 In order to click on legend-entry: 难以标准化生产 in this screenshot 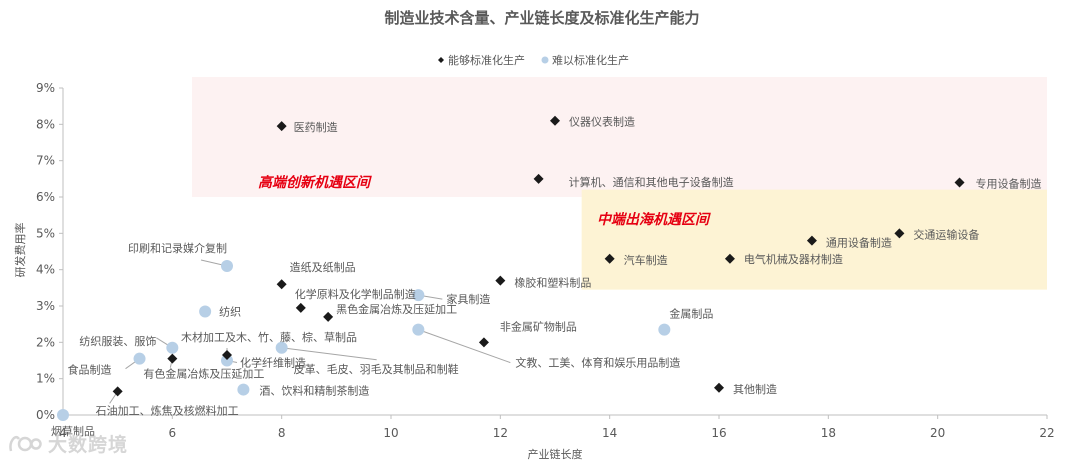, I will do `click(590, 60)`.